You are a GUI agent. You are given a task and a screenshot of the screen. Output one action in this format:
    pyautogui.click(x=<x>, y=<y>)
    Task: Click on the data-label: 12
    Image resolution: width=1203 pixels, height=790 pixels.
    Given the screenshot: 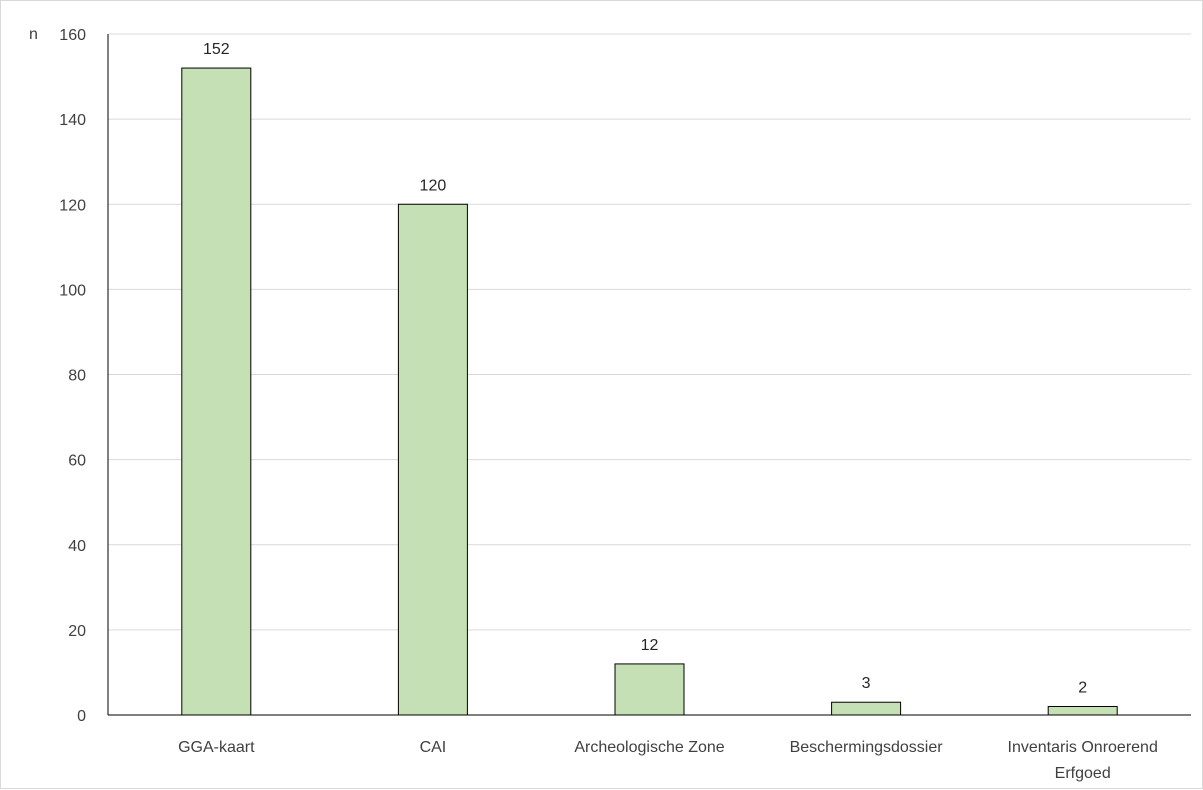 What is the action you would take?
    pyautogui.click(x=650, y=645)
    